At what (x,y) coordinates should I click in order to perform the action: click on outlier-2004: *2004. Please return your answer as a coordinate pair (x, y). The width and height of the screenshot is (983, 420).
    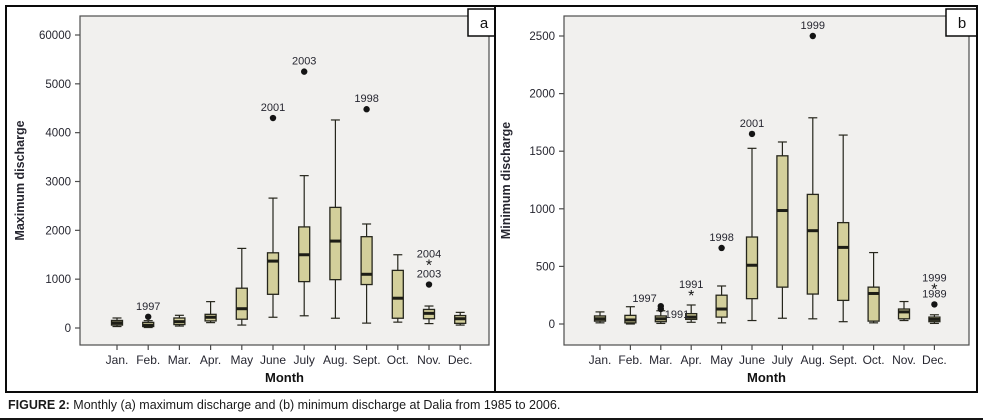
    Looking at the image, I should click on (429, 262).